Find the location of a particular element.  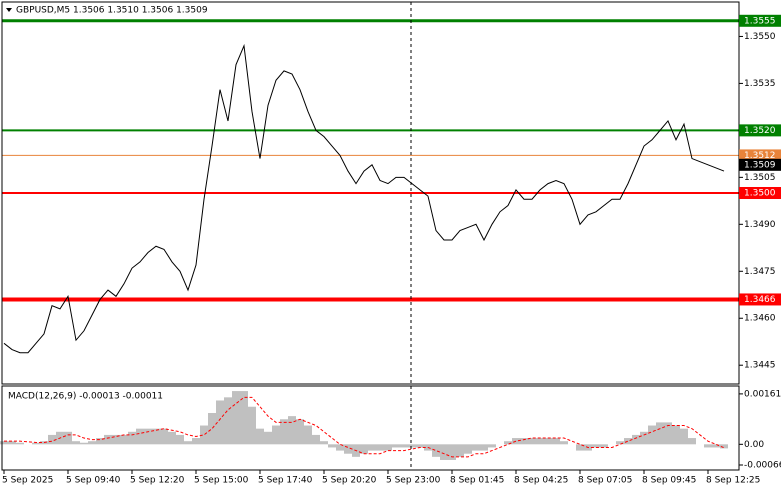

y-tick-label: -0.00066 is located at coordinates (762, 465).